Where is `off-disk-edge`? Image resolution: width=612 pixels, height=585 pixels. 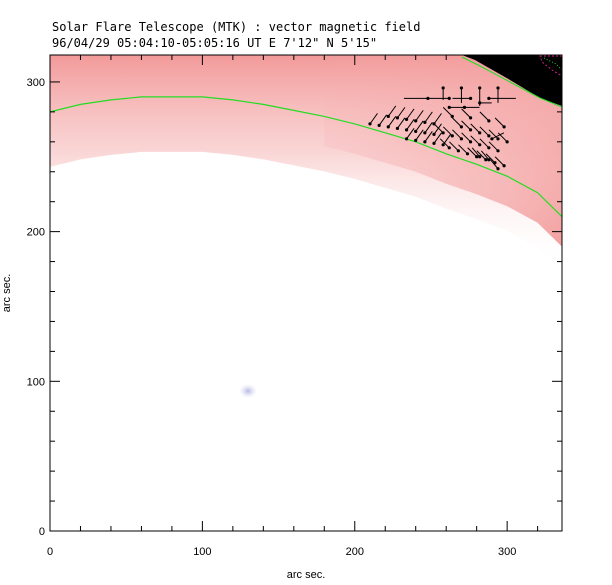 off-disk-edge is located at coordinates (511, 82).